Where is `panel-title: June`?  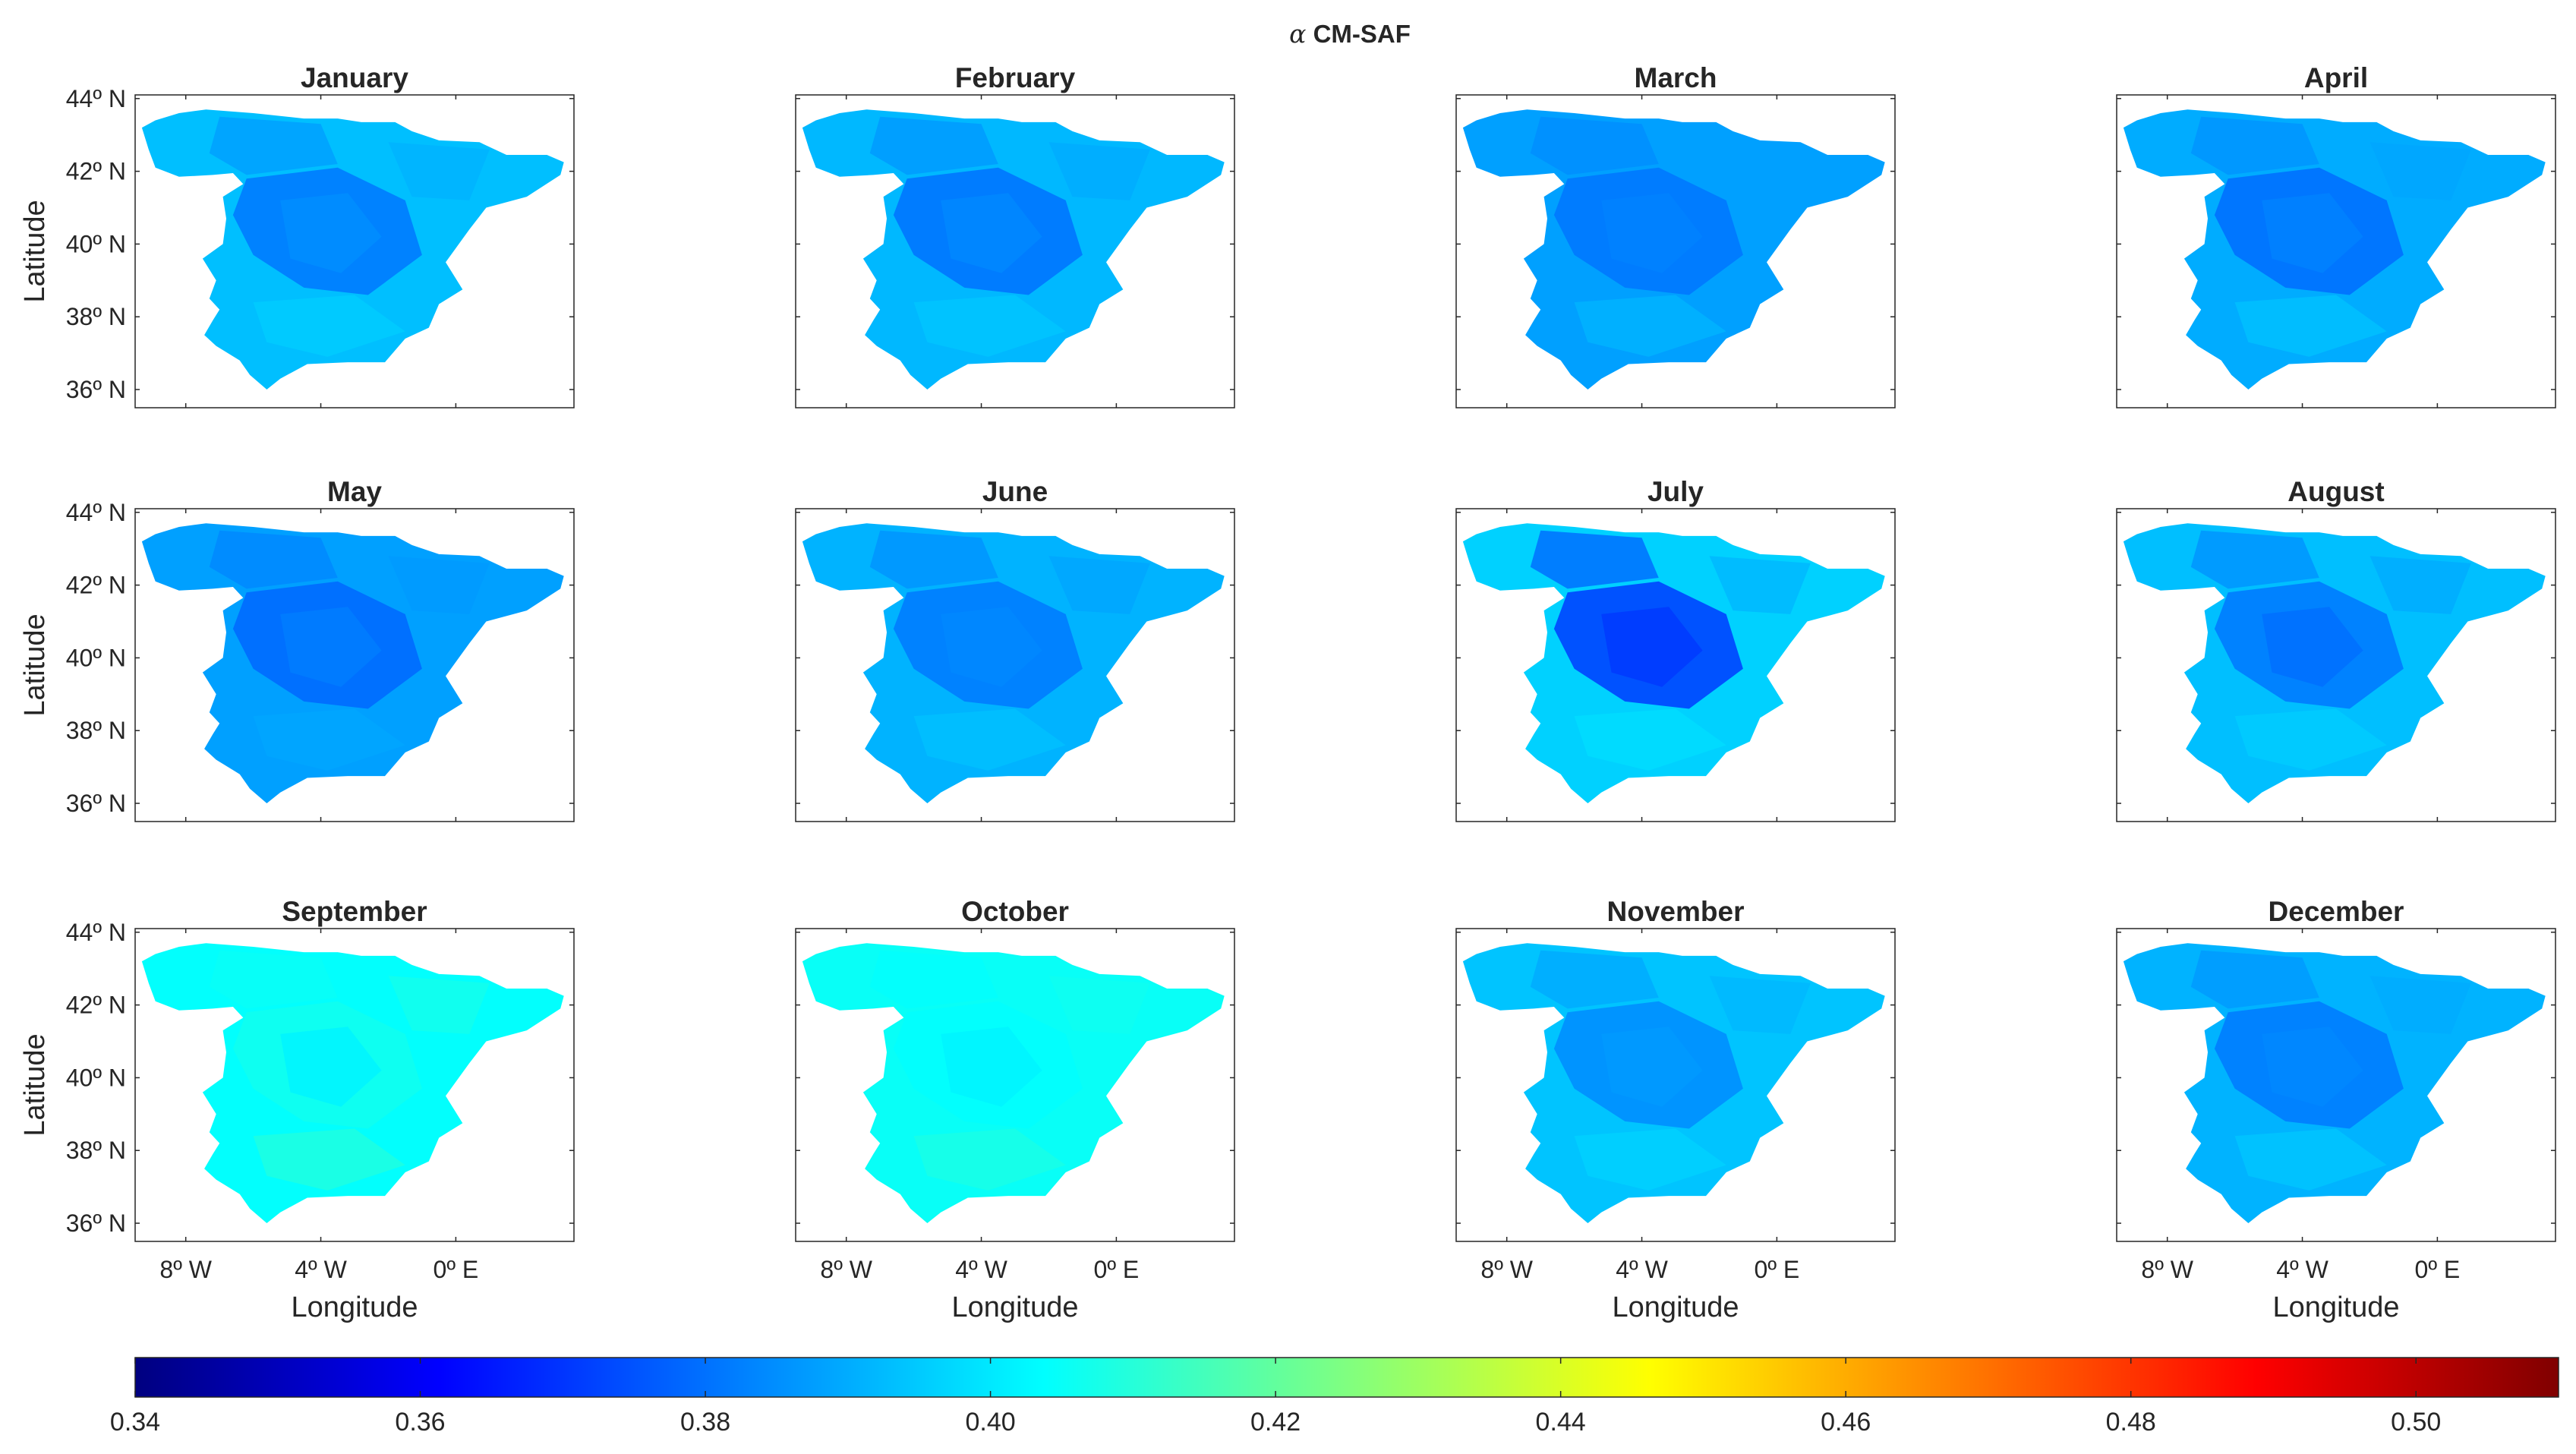
panel-title: June is located at coordinates (1015, 491).